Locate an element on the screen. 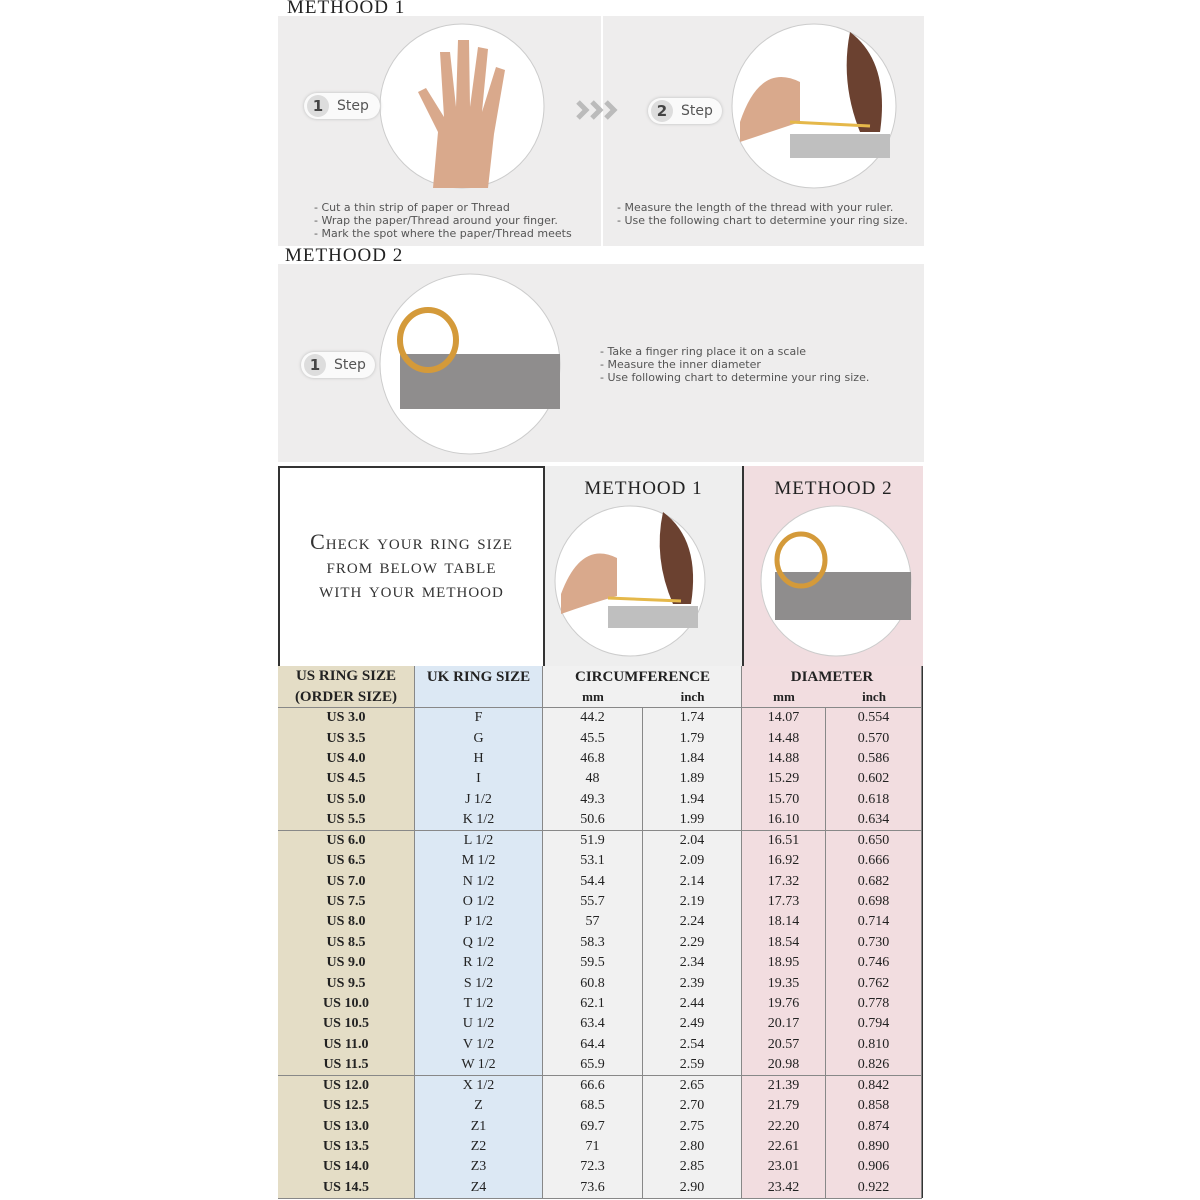  us-header: US RING SIZE (ORDER SIZE) is located at coordinates (346, 687).